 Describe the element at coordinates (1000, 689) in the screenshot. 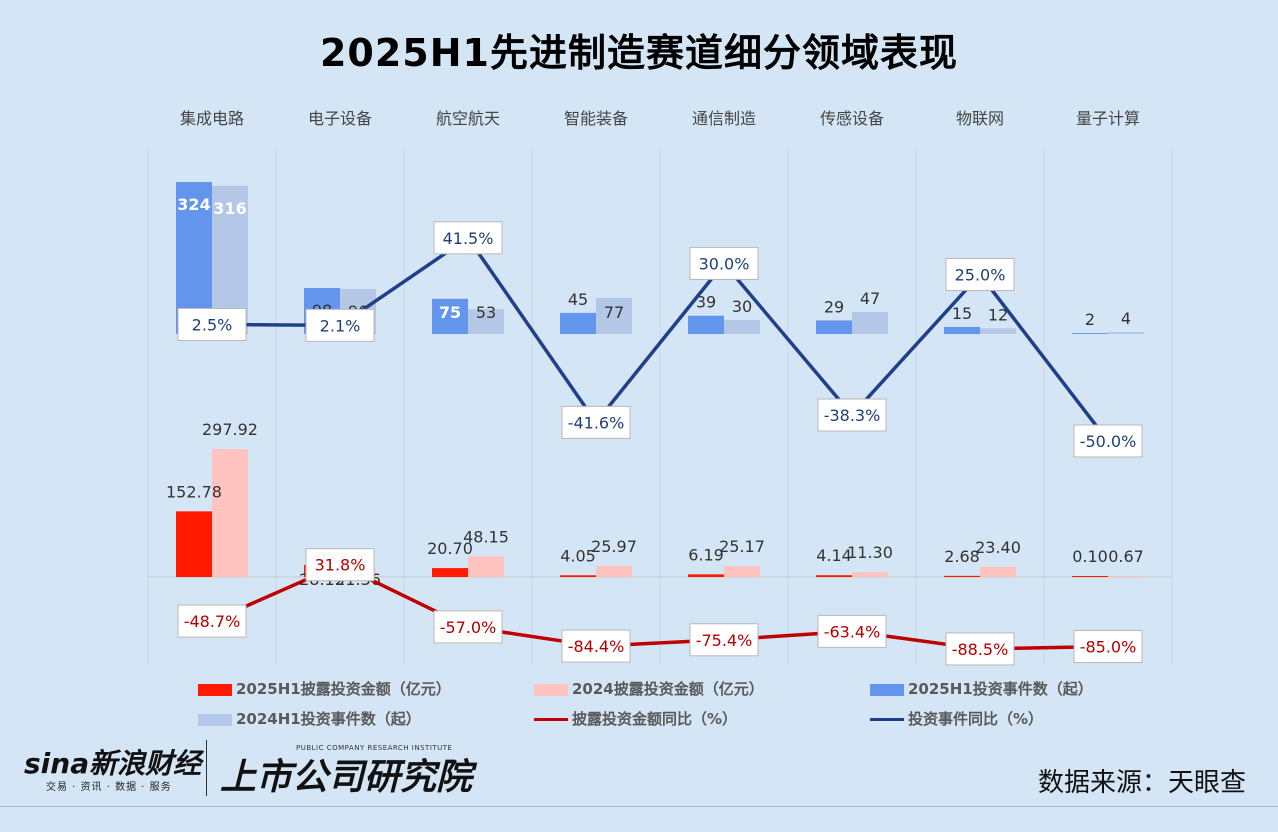

I see `legend-label: 2025H1投资事件数（起）` at that location.